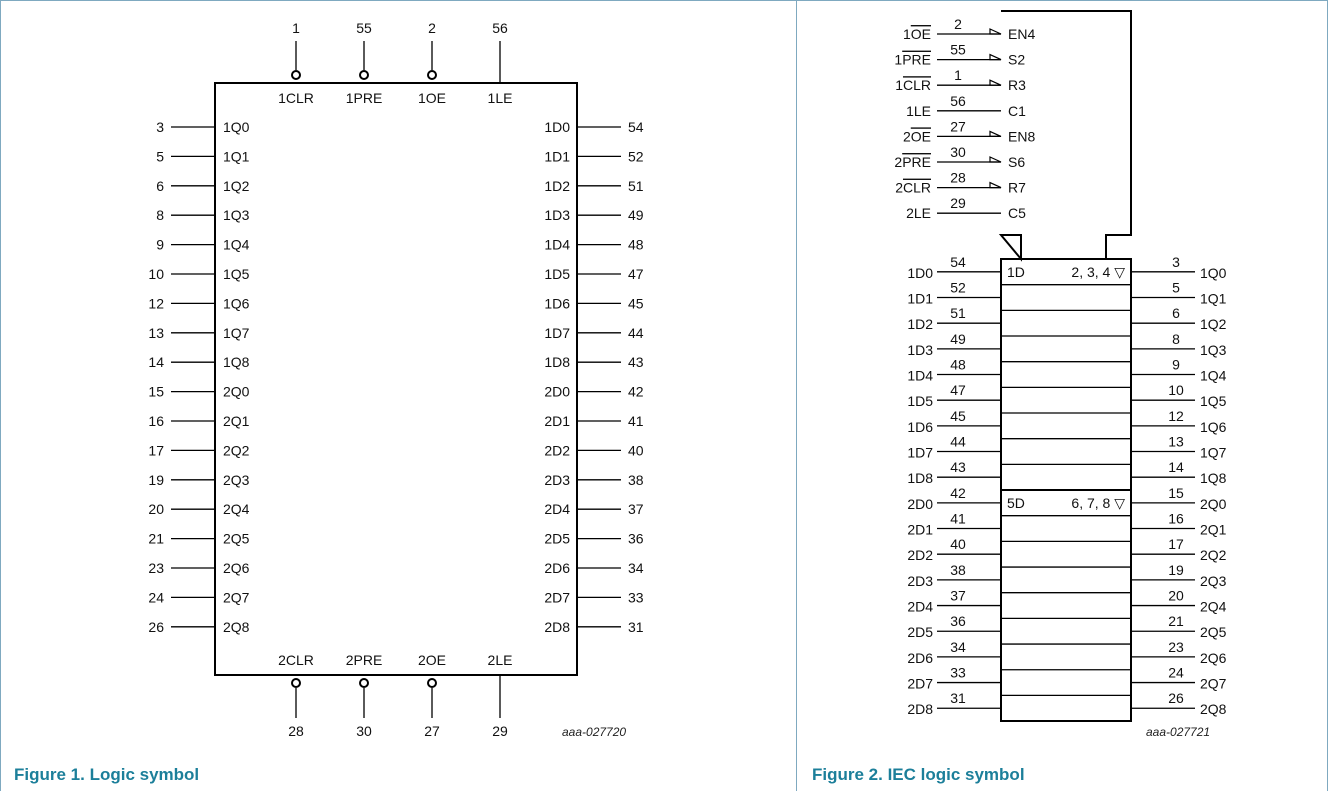 The height and width of the screenshot is (791, 1328). Describe the element at coordinates (958, 313) in the screenshot. I see `fig2-input-pin-number: 51` at that location.